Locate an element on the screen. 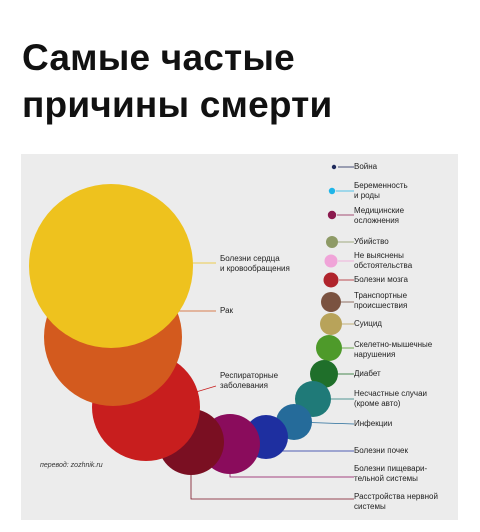 Image resolution: width=480 pixels, height=532 pixels. series-4-label: Не выяснены обстоятельства is located at coordinates (383, 260).